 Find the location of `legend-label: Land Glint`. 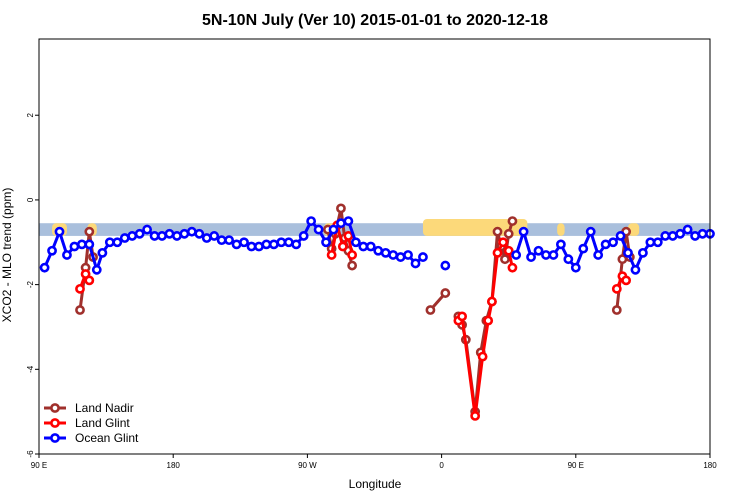

legend-label: Land Glint is located at coordinates (102, 423).